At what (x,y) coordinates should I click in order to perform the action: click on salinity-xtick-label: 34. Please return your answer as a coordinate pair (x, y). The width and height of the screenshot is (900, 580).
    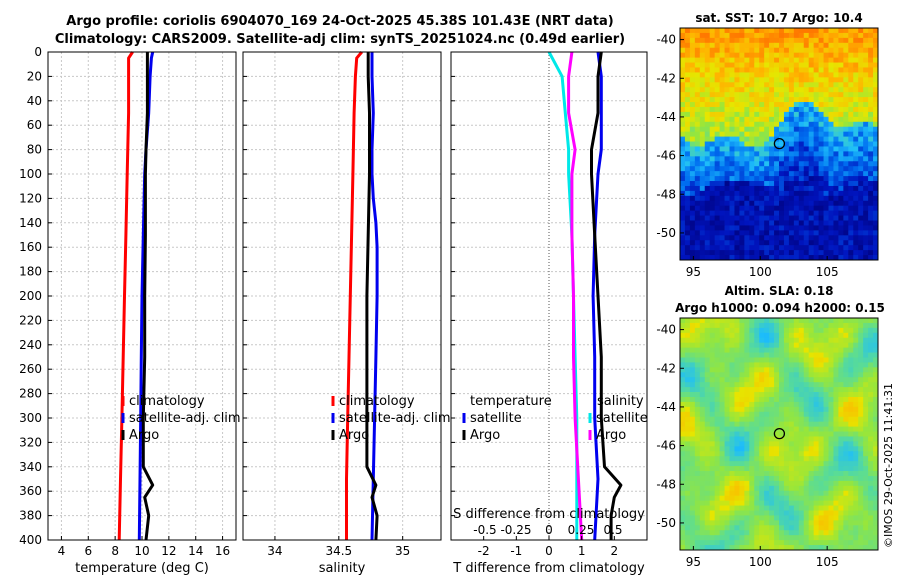
    Looking at the image, I should click on (274, 551).